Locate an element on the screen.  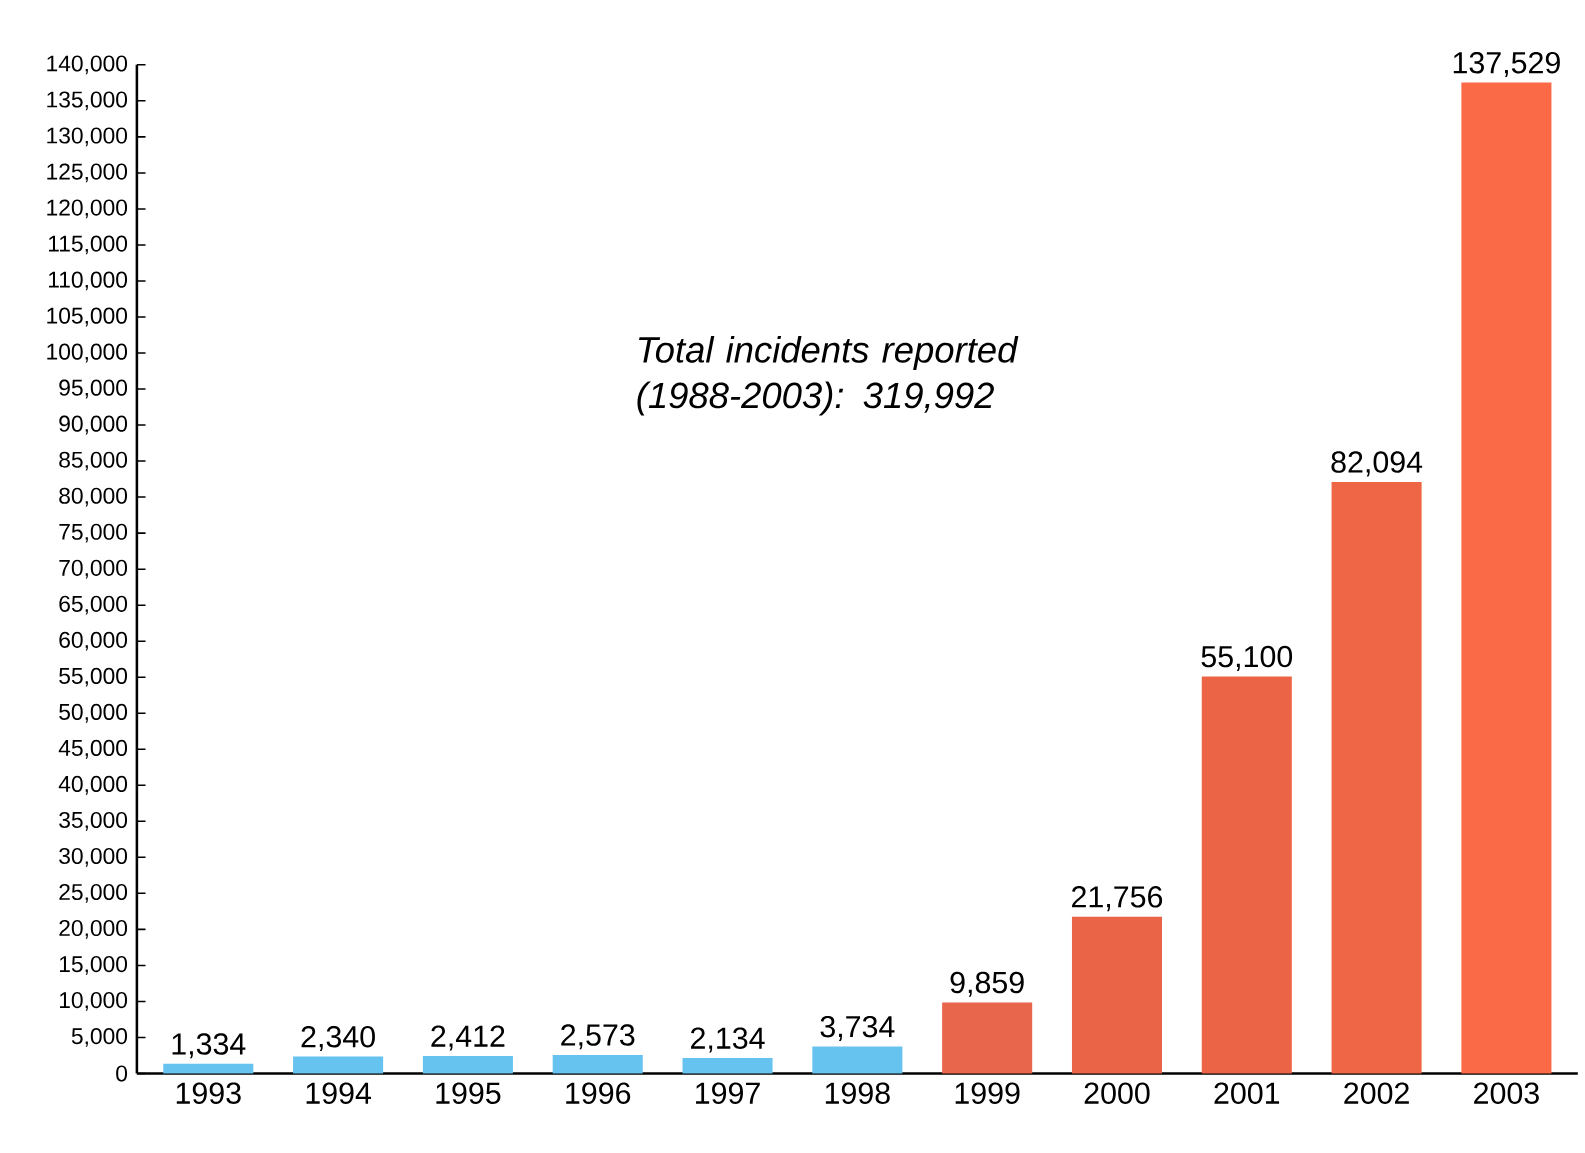
data-label: 3,734 is located at coordinates (857, 1029).